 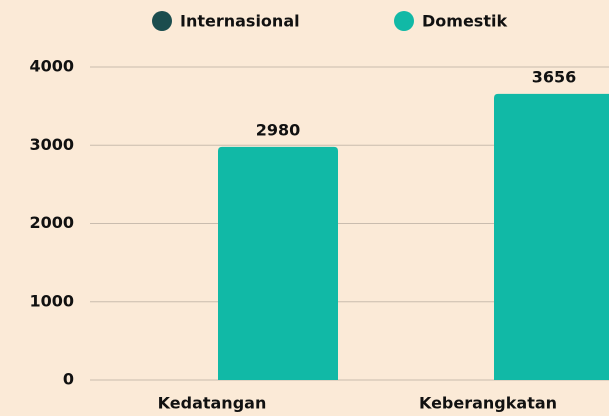 What do you see at coordinates (51, 144) in the screenshot?
I see `y-tick-label: 3000` at bounding box center [51, 144].